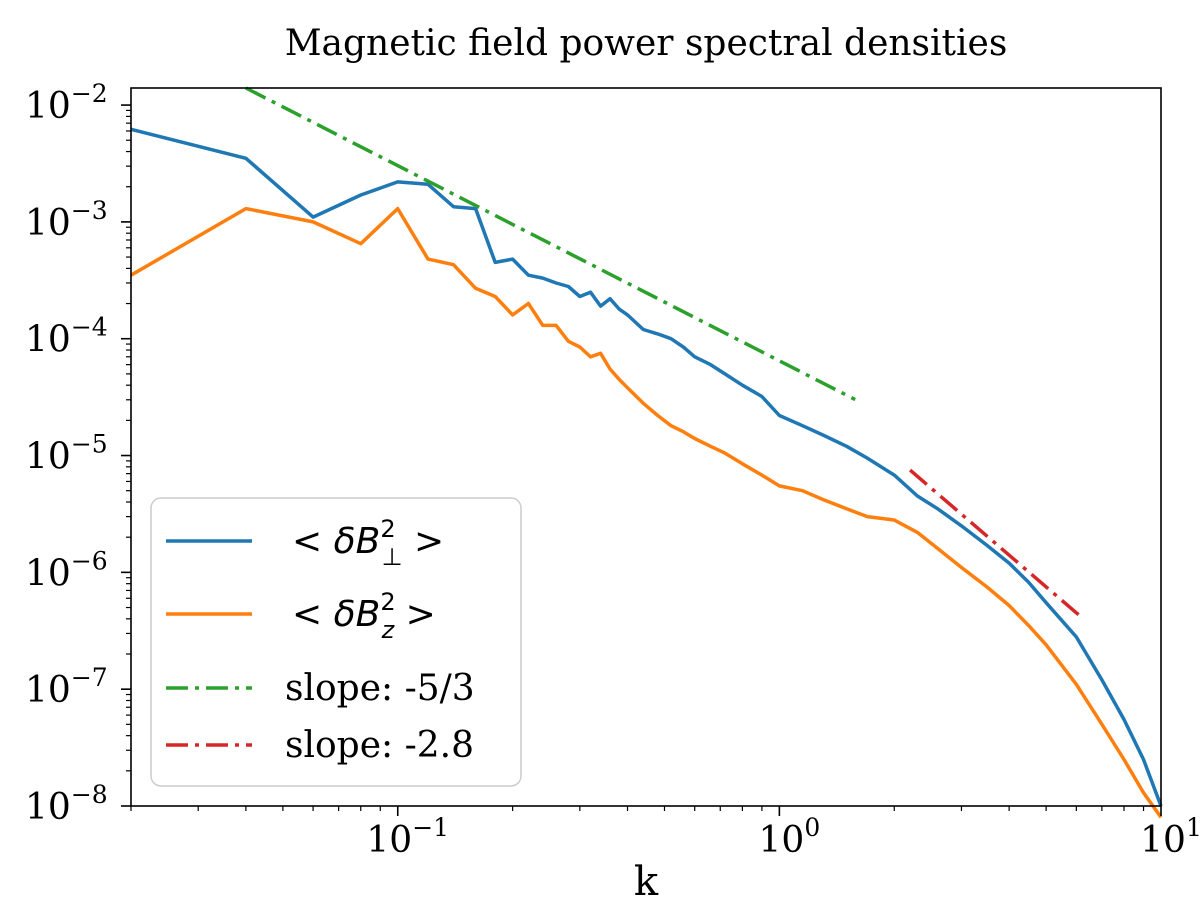 This screenshot has width=1200, height=904. I want to click on y-tick-exponent: −3, so click(89, 210).